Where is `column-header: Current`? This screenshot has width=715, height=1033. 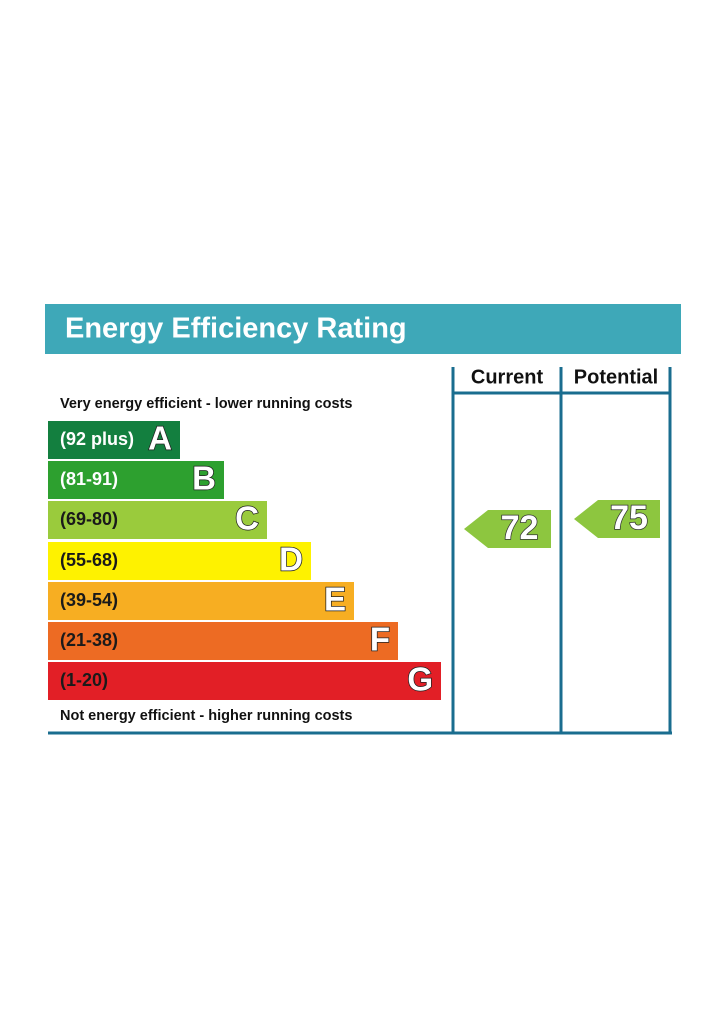 column-header: Current is located at coordinates (507, 377).